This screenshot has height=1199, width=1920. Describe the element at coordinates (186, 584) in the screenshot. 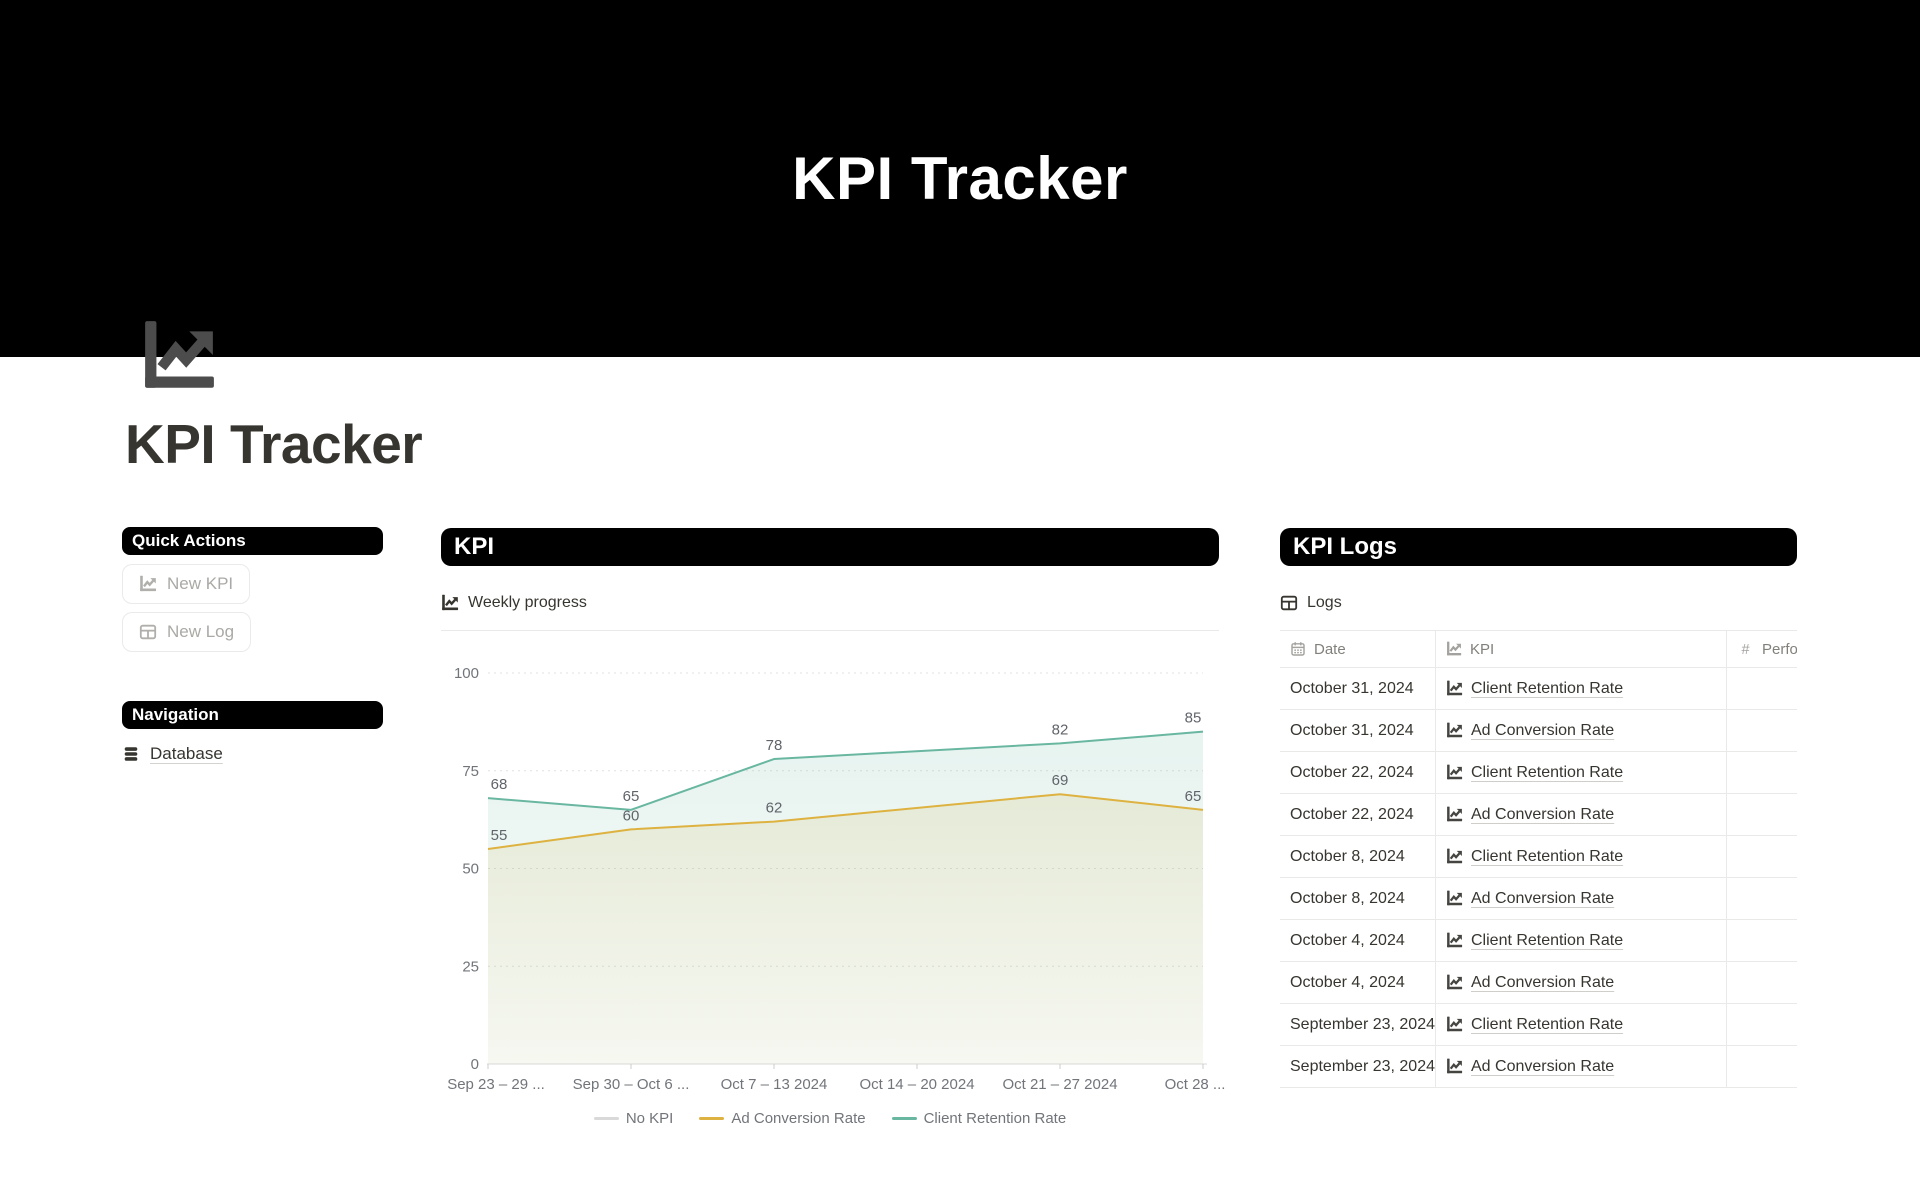

I see `new-kpi-button: New KPI` at that location.